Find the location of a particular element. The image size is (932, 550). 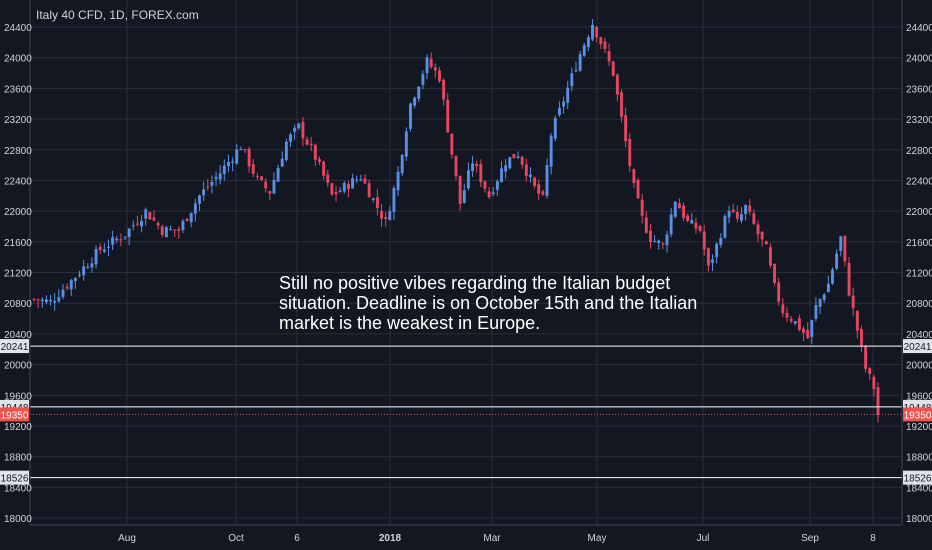

y-tick-label-left: 20800 is located at coordinates (18, 304).